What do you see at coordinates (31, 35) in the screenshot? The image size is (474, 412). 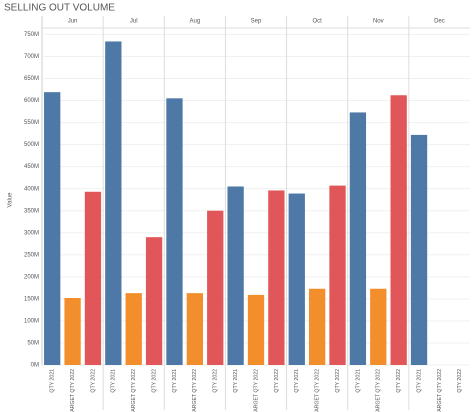 I see `y-tick-label: 750M` at bounding box center [31, 35].